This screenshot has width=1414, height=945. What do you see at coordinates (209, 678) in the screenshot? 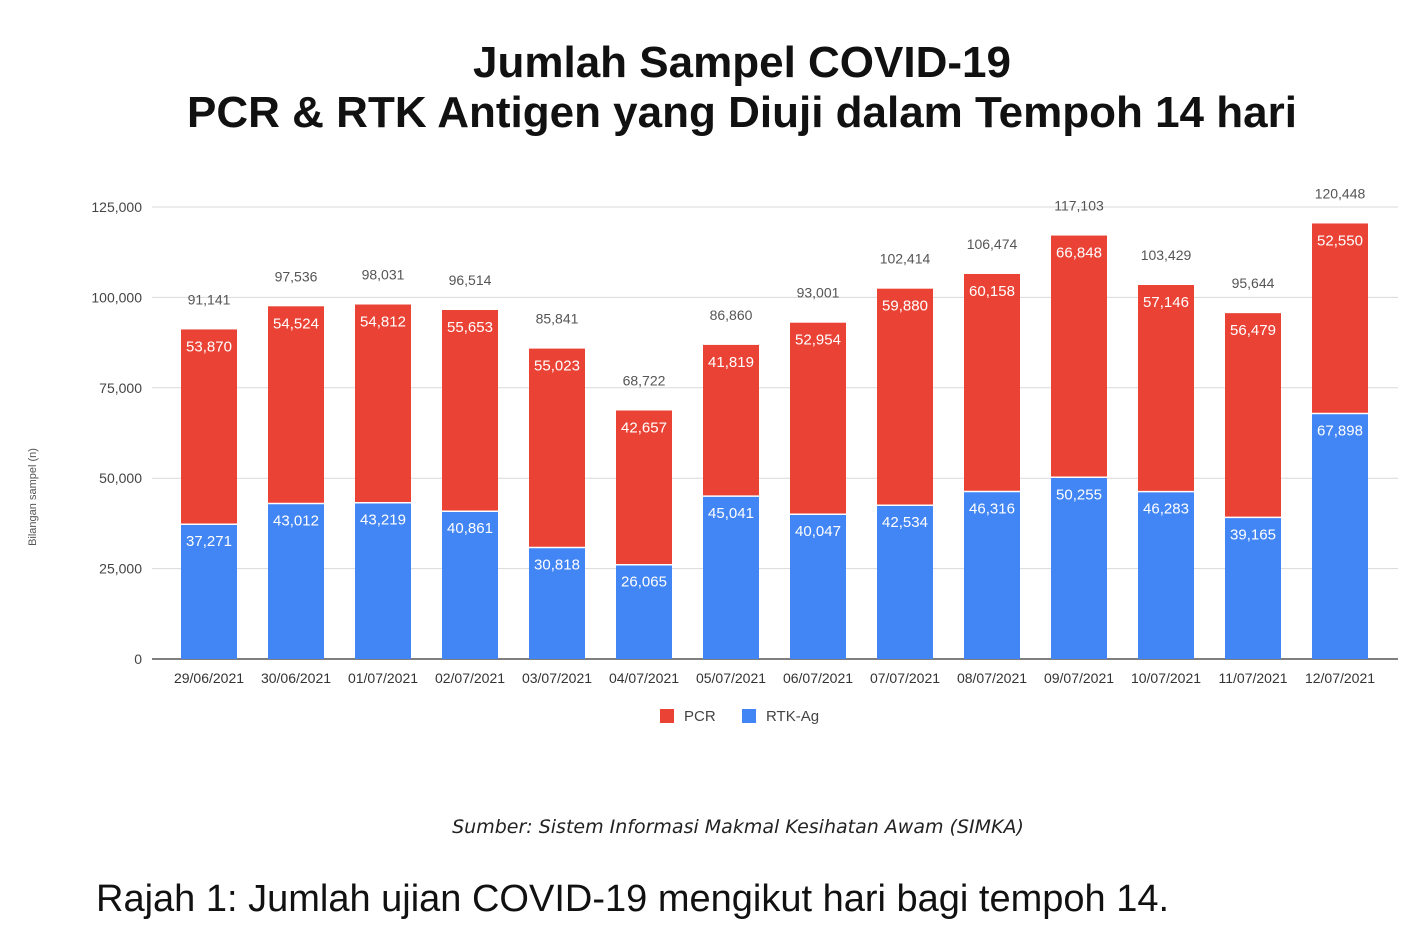
I see `x-tick-label: 29/06/2021` at bounding box center [209, 678].